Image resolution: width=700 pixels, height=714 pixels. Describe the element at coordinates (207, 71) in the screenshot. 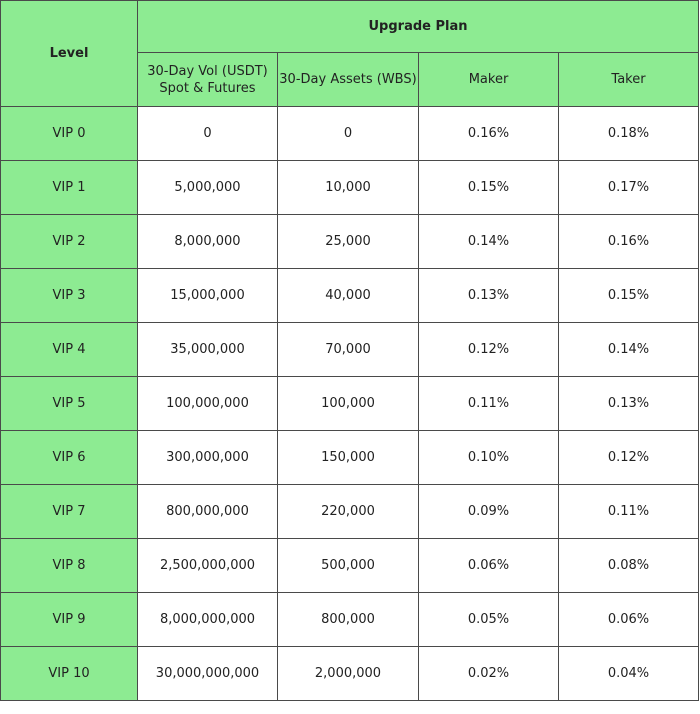

I see `volume-header-line1: 30-Day Vol (USDT)` at that location.